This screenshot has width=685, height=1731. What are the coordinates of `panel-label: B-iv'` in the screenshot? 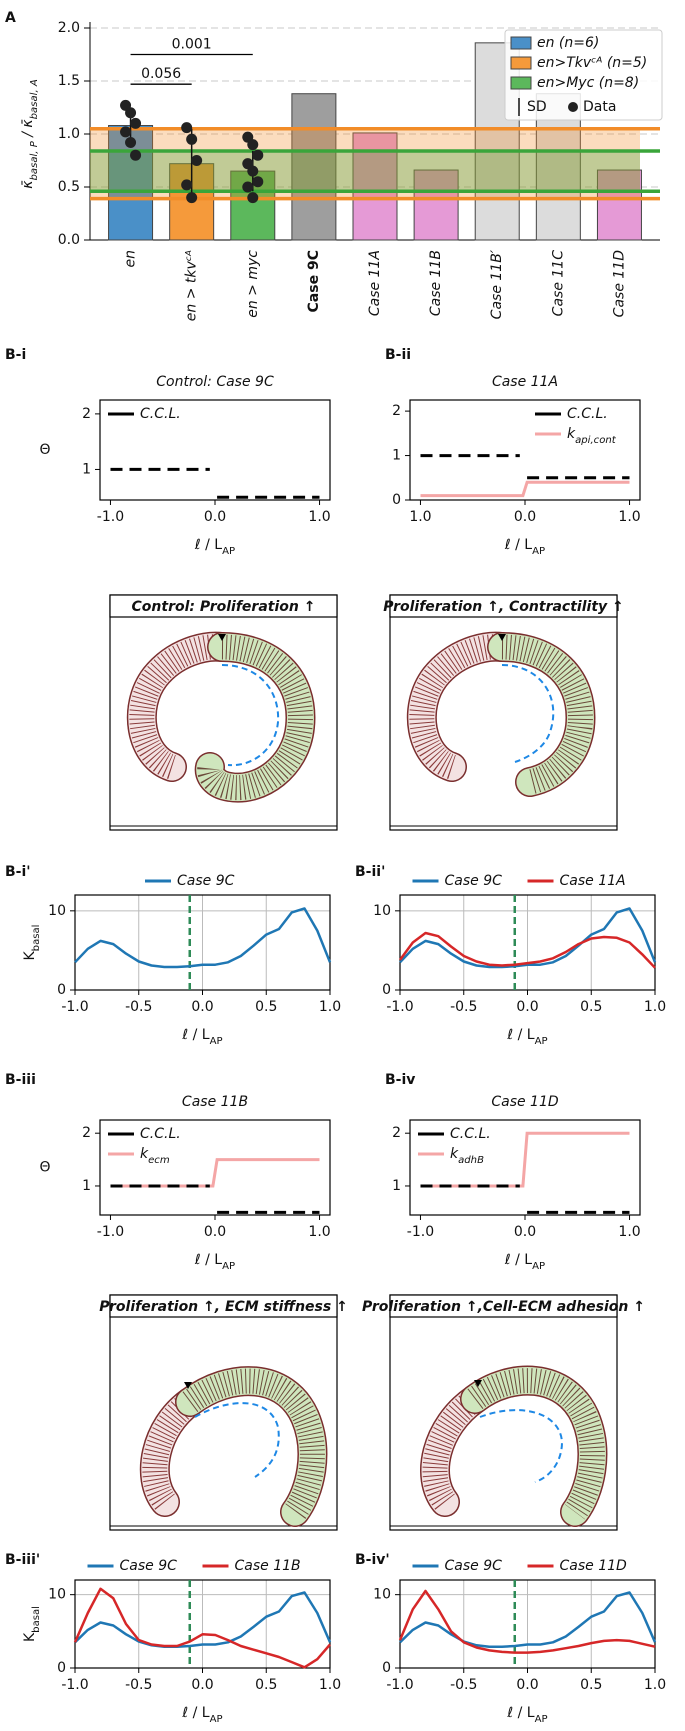 It's located at (372, 1560).